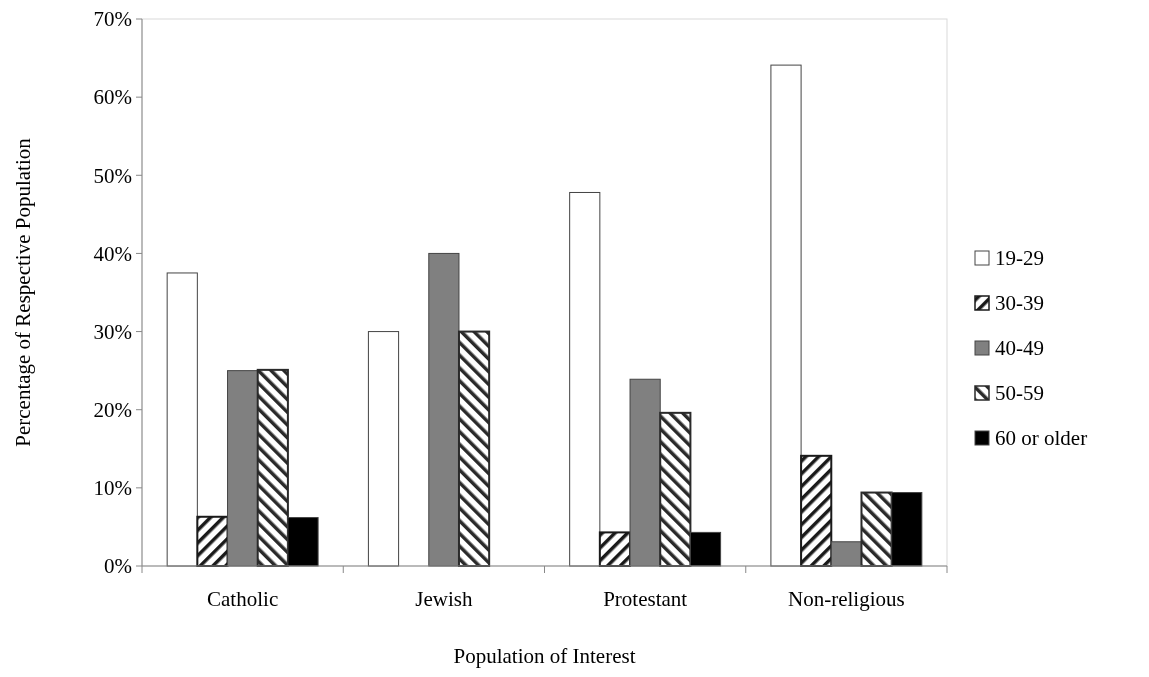 This screenshot has height=677, width=1149. Describe the element at coordinates (1019, 348) in the screenshot. I see `legend-label: 40-49` at that location.